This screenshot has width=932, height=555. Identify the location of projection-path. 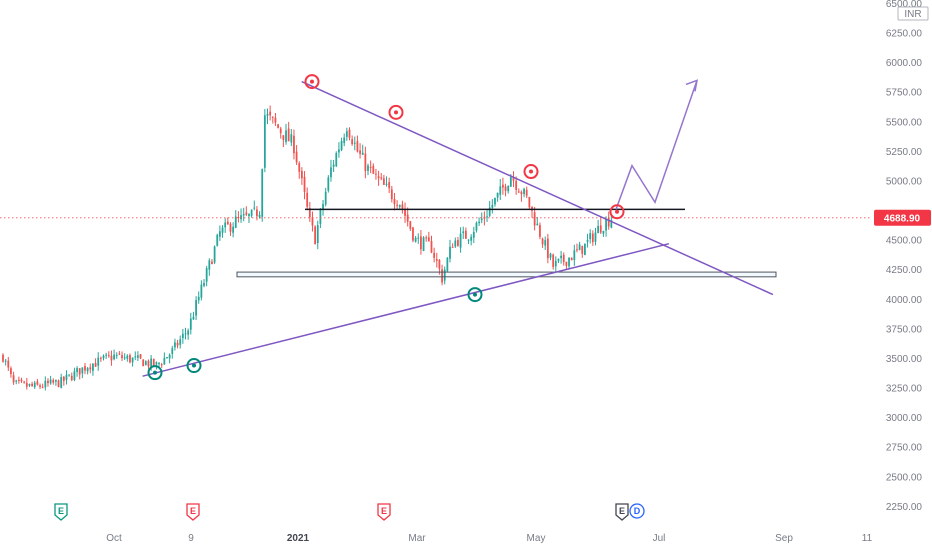
(656, 145).